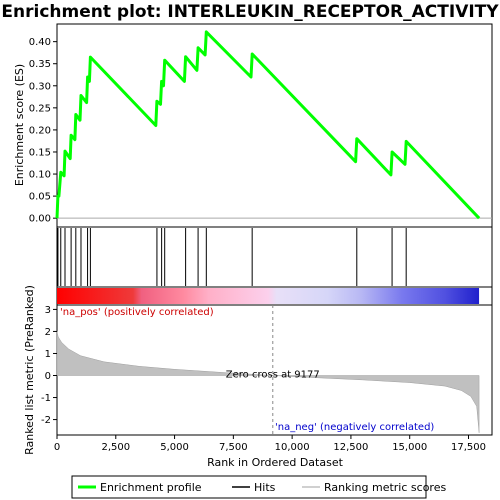  What do you see at coordinates (292, 447) in the screenshot?
I see `x-tick-label: 10,000` at bounding box center [292, 447].